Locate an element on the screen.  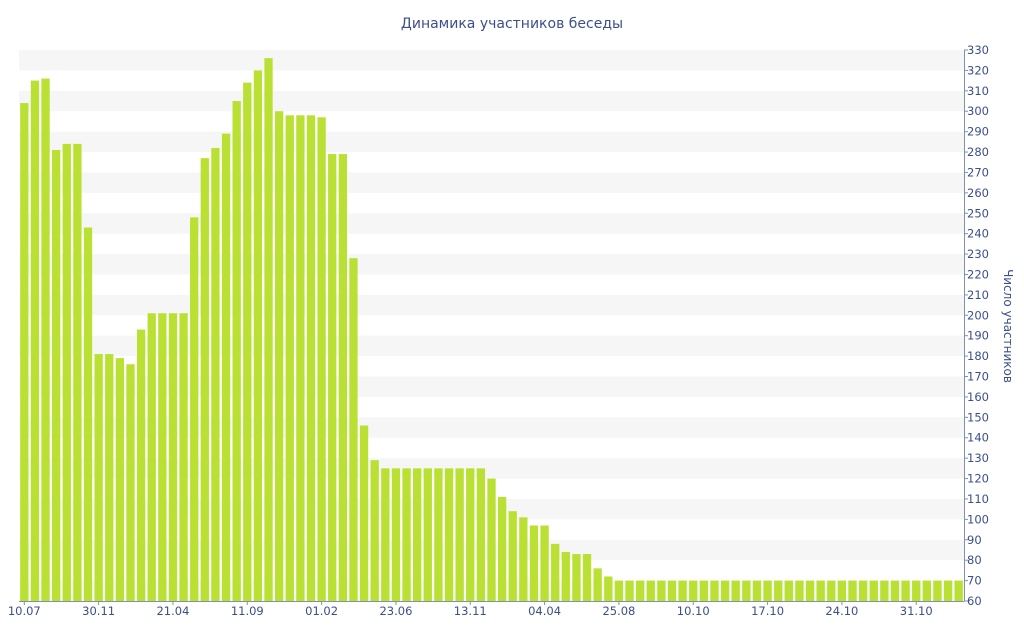
x-tick-label: 30.11 is located at coordinates (98, 611).